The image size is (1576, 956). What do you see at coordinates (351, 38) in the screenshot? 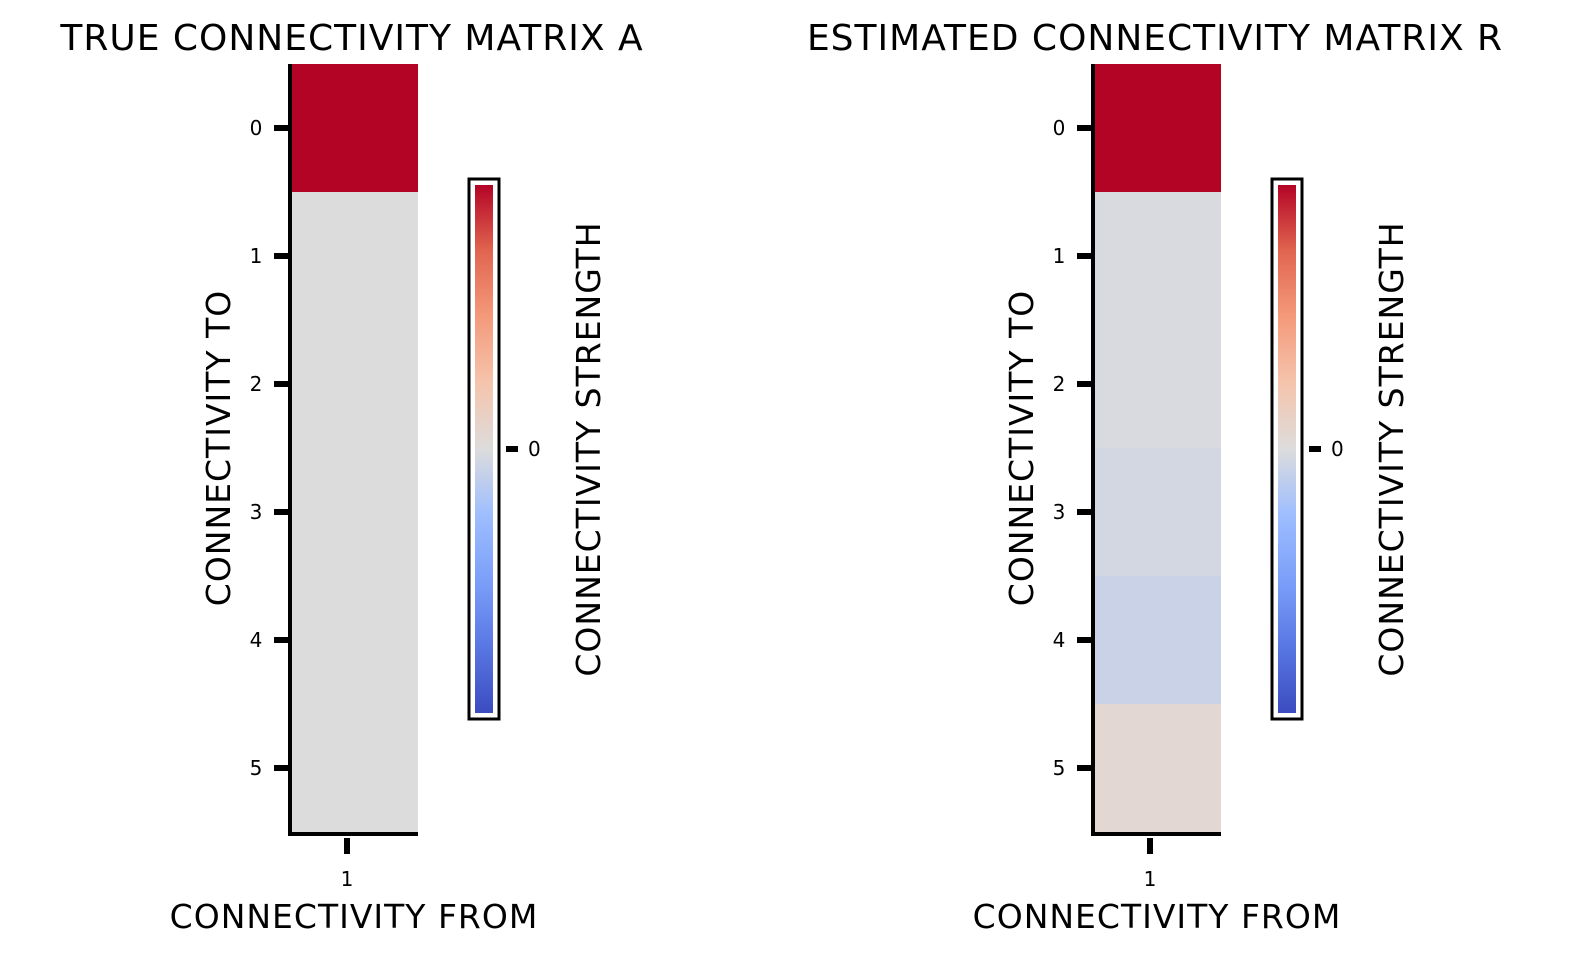
I see `chart-title: TRUE CONNECTIVITY MATRIX A` at bounding box center [351, 38].